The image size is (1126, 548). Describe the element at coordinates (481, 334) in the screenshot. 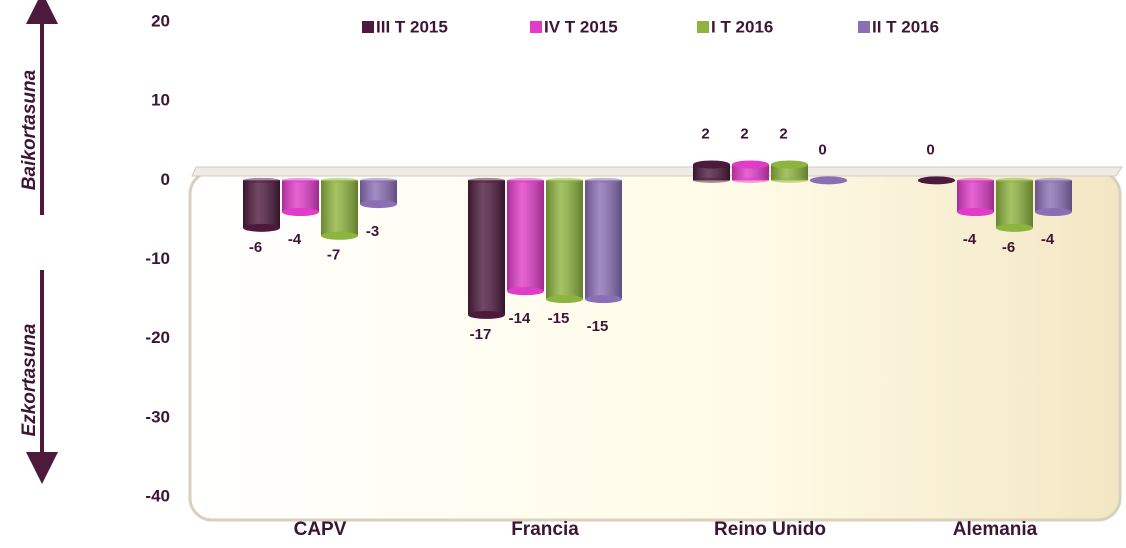

I see `value-label: -17` at that location.